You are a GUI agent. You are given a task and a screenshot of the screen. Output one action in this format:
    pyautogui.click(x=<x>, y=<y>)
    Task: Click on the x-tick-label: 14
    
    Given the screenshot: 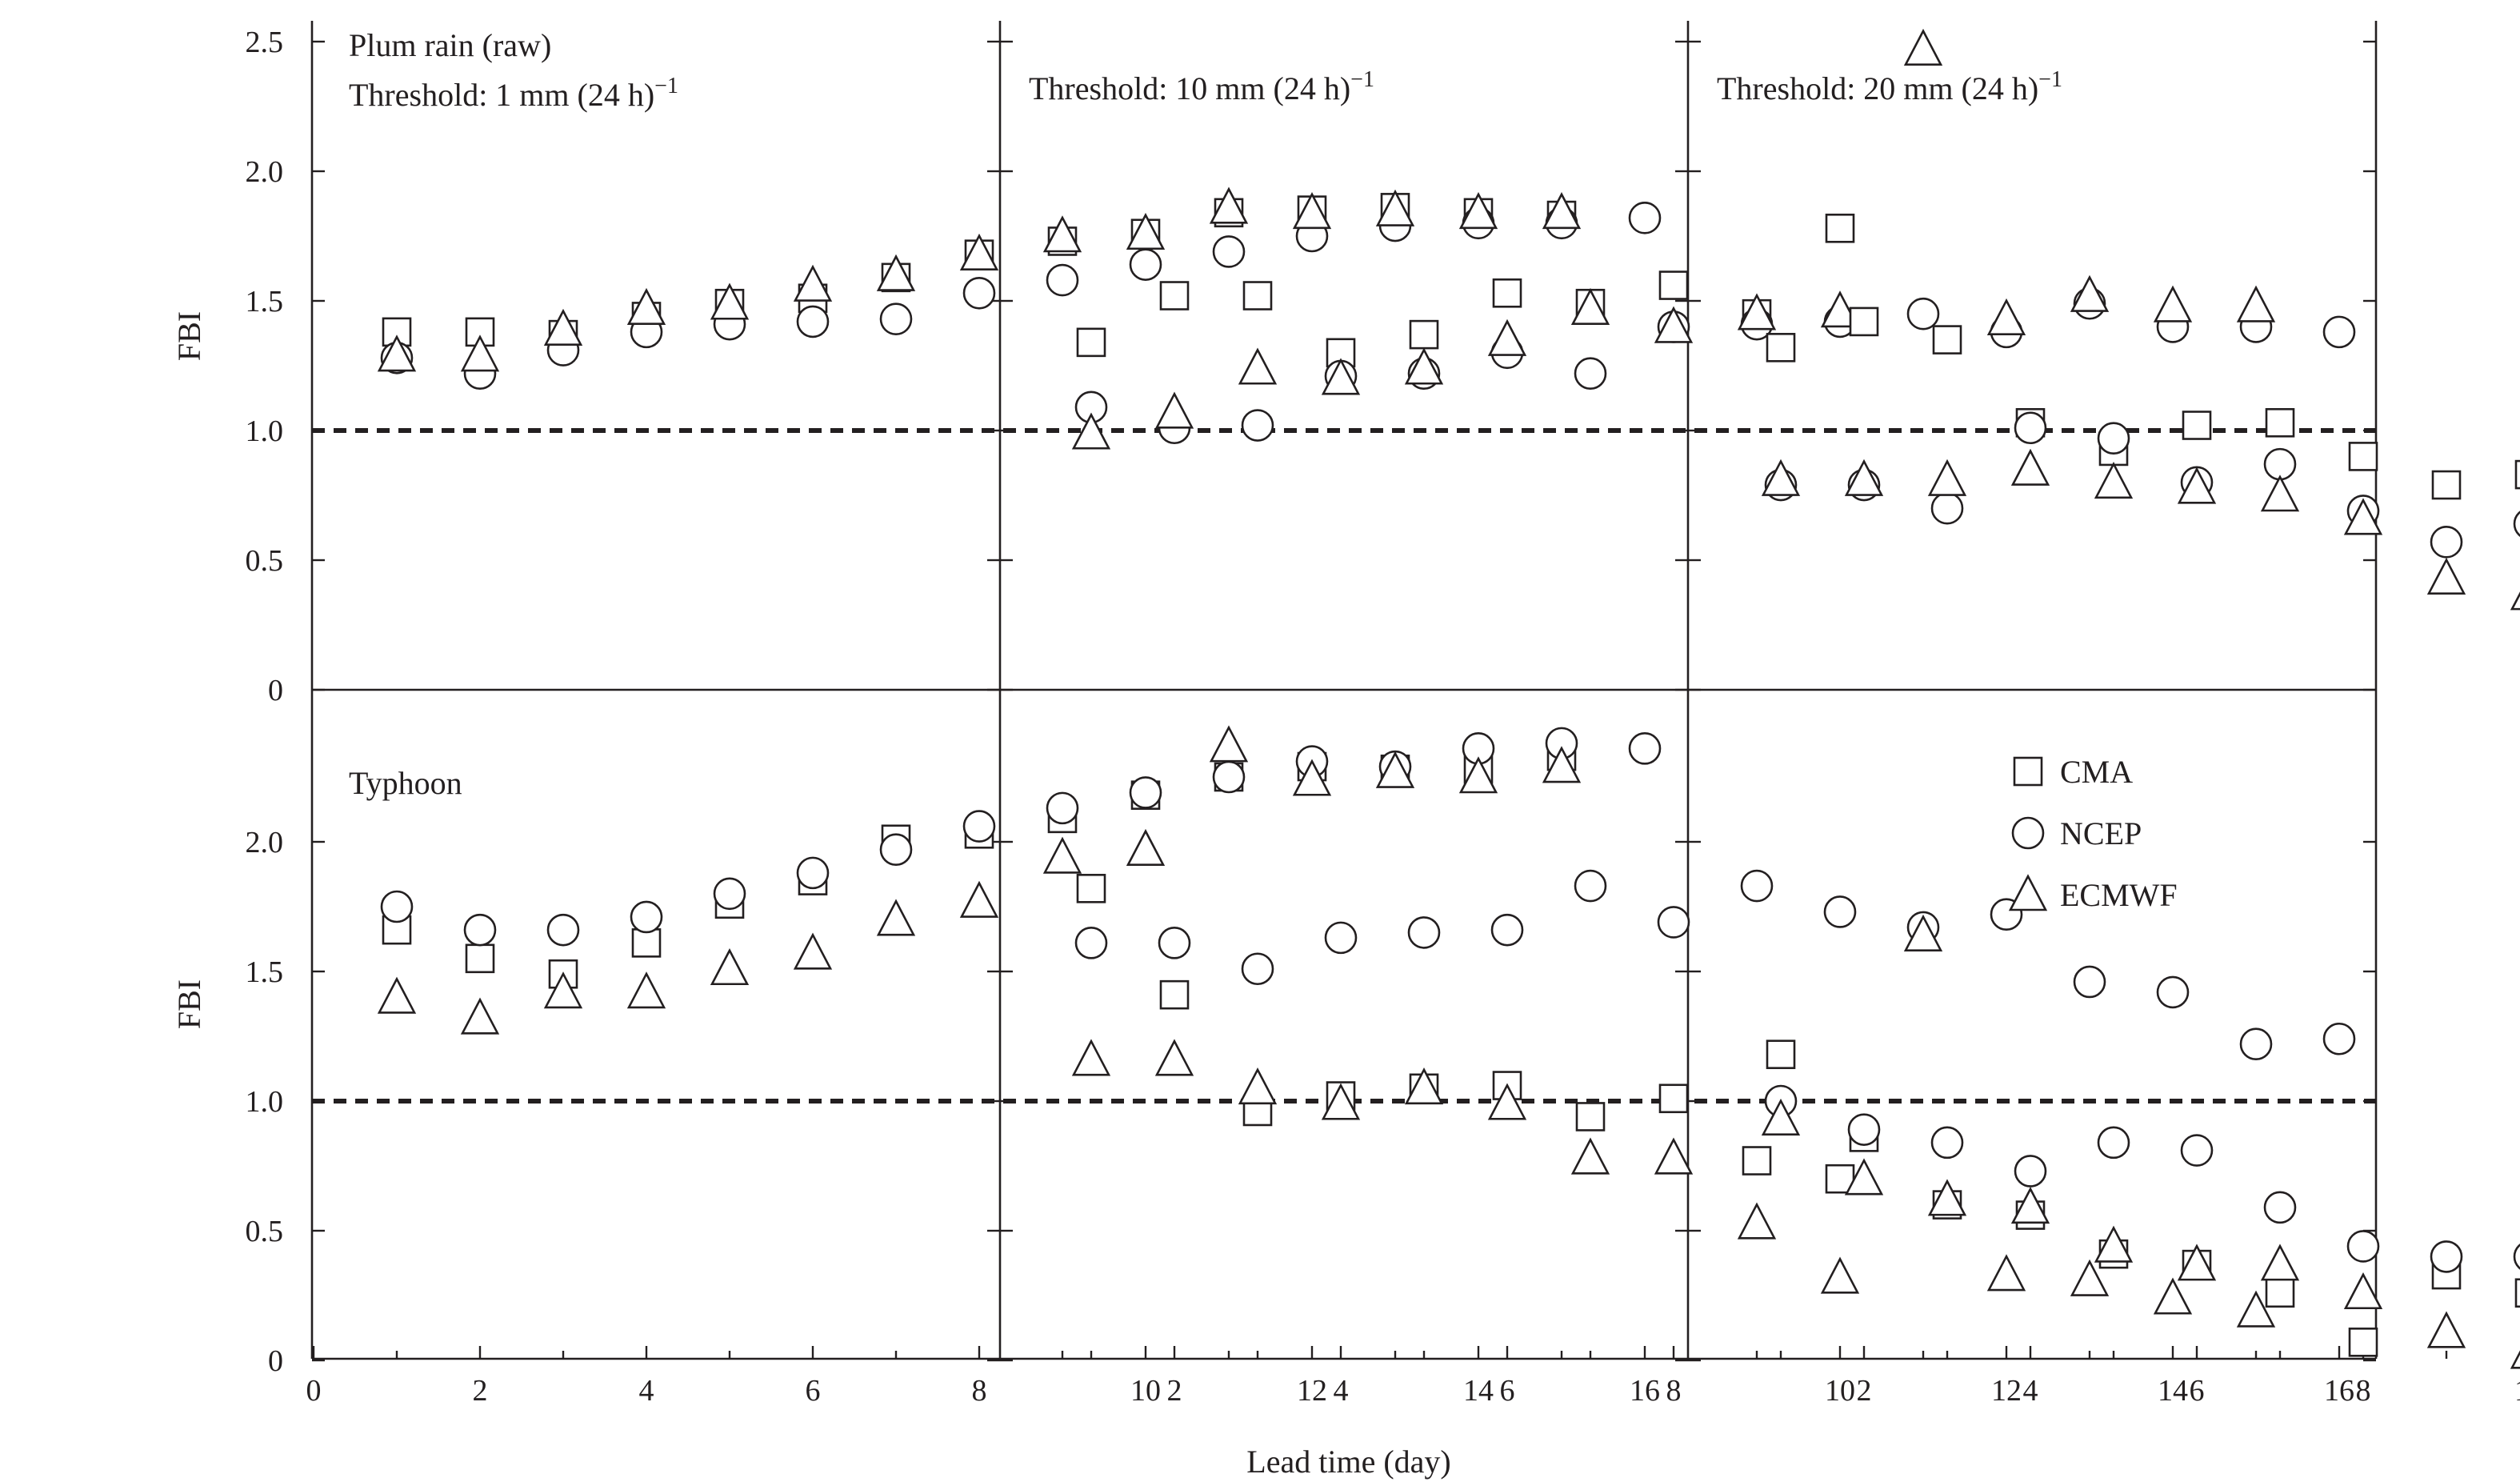 What is the action you would take?
    pyautogui.click(x=1478, y=1391)
    